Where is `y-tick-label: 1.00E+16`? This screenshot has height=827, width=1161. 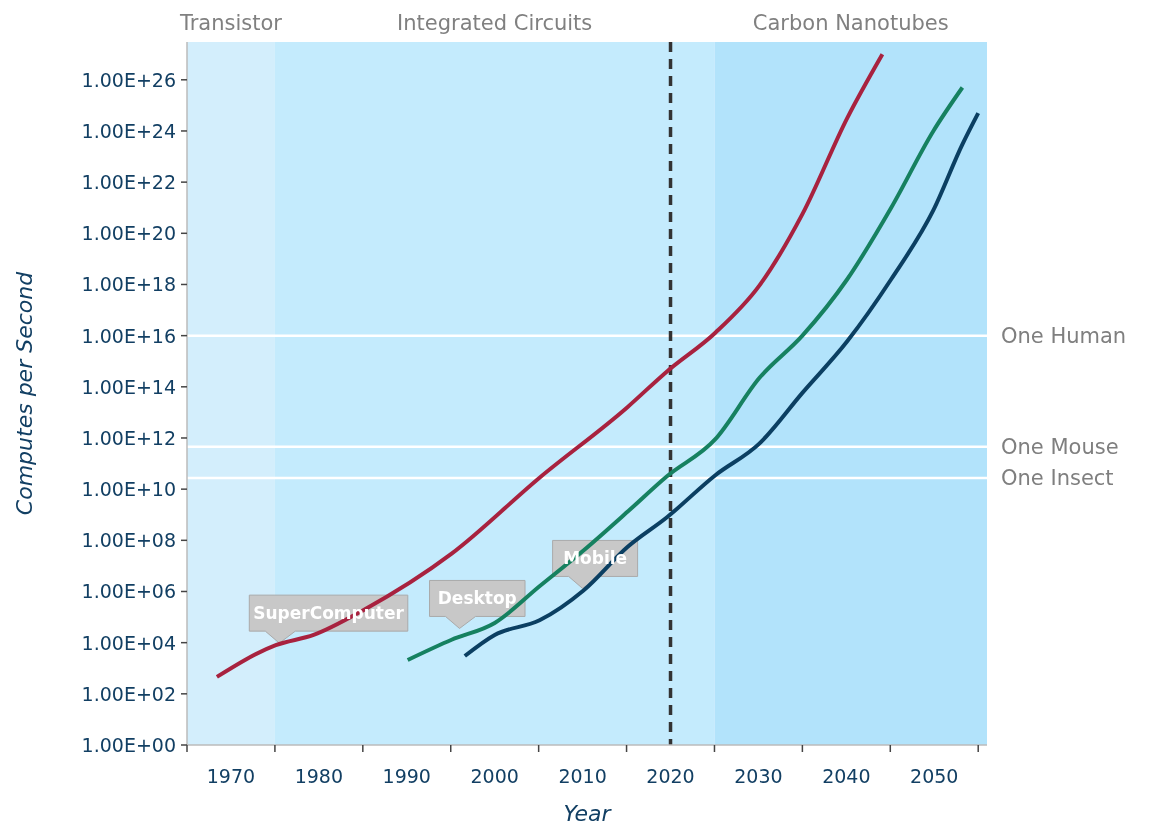
y-tick-label: 1.00E+16 is located at coordinates (128, 335).